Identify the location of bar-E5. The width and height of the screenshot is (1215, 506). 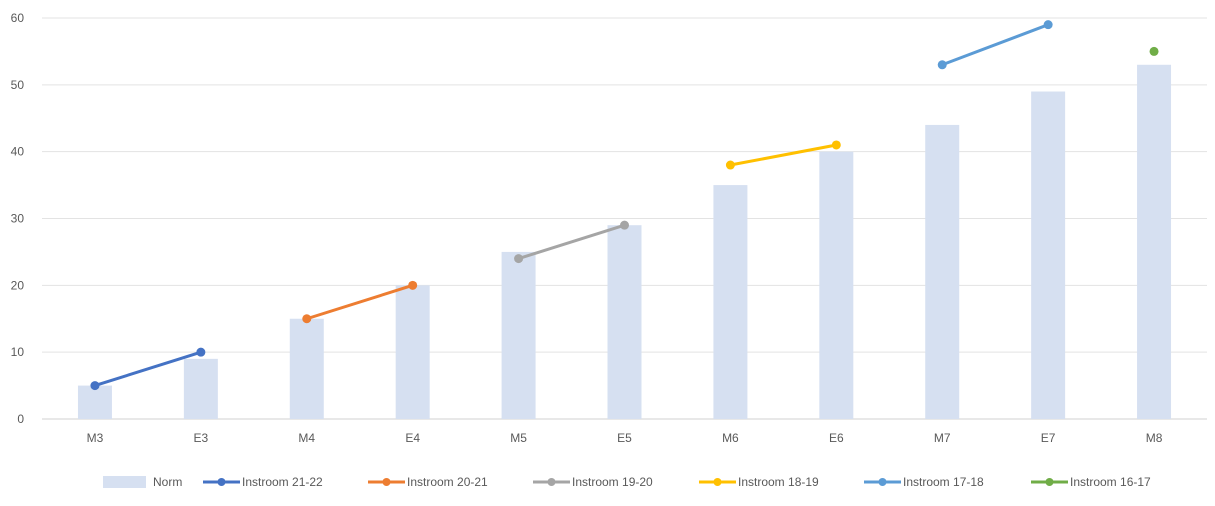
(624, 322).